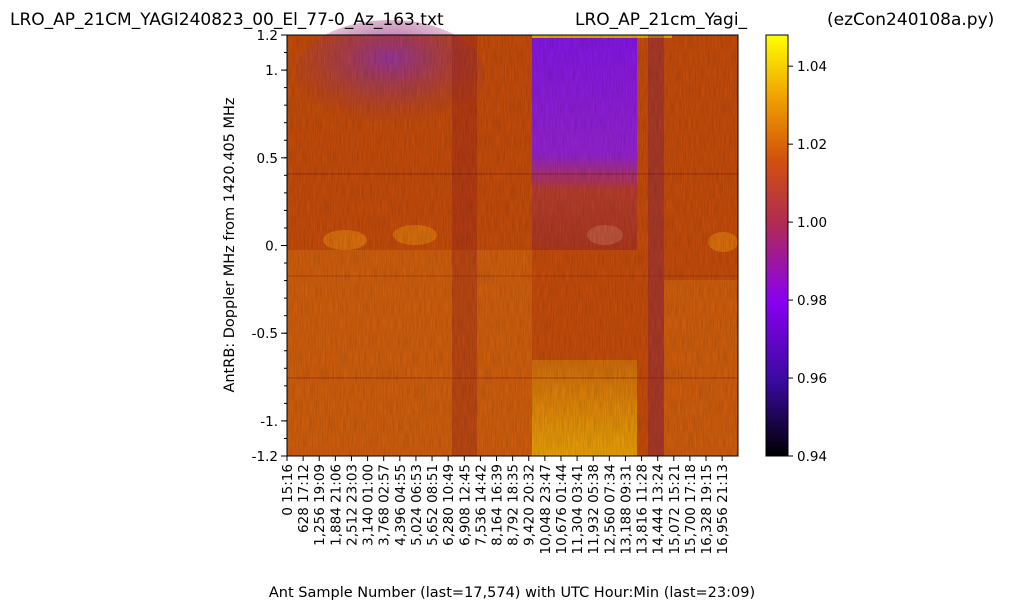 Image resolution: width=1024 pixels, height=612 pixels. Describe the element at coordinates (530, 505) in the screenshot. I see `x-tick-label: 9,420 20:32` at that location.